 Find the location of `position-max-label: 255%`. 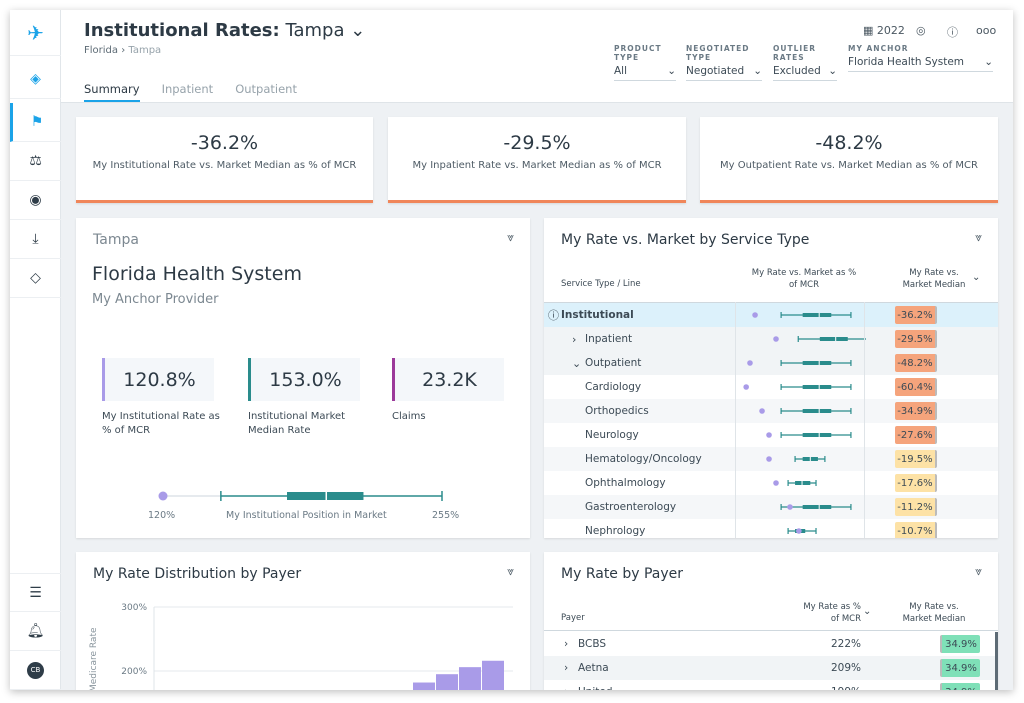

position-max-label: 255% is located at coordinates (446, 515).